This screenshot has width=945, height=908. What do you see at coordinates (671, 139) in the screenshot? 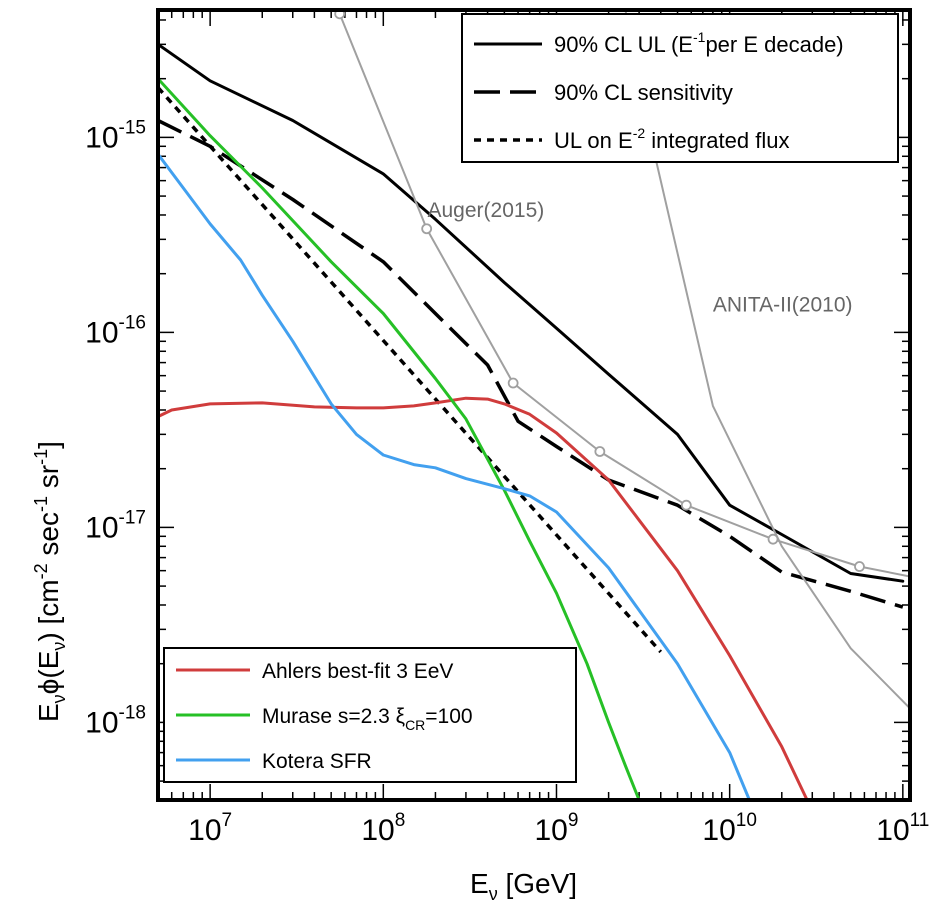
I see `legend-label-int: UL on E-2 integrated flux` at bounding box center [671, 139].